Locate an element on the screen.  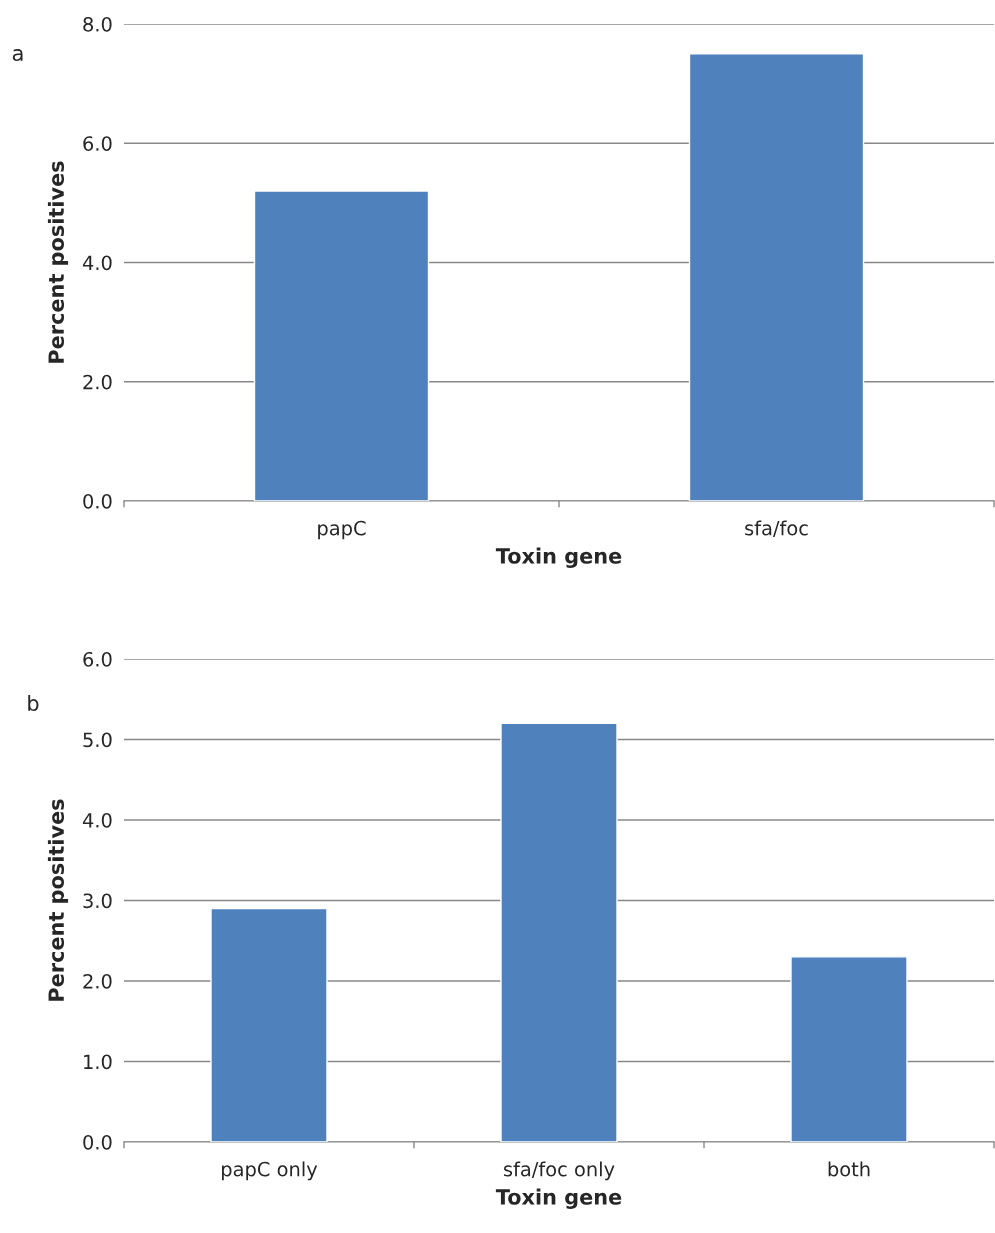
x-tick-label: sfa/foc is located at coordinates (776, 529).